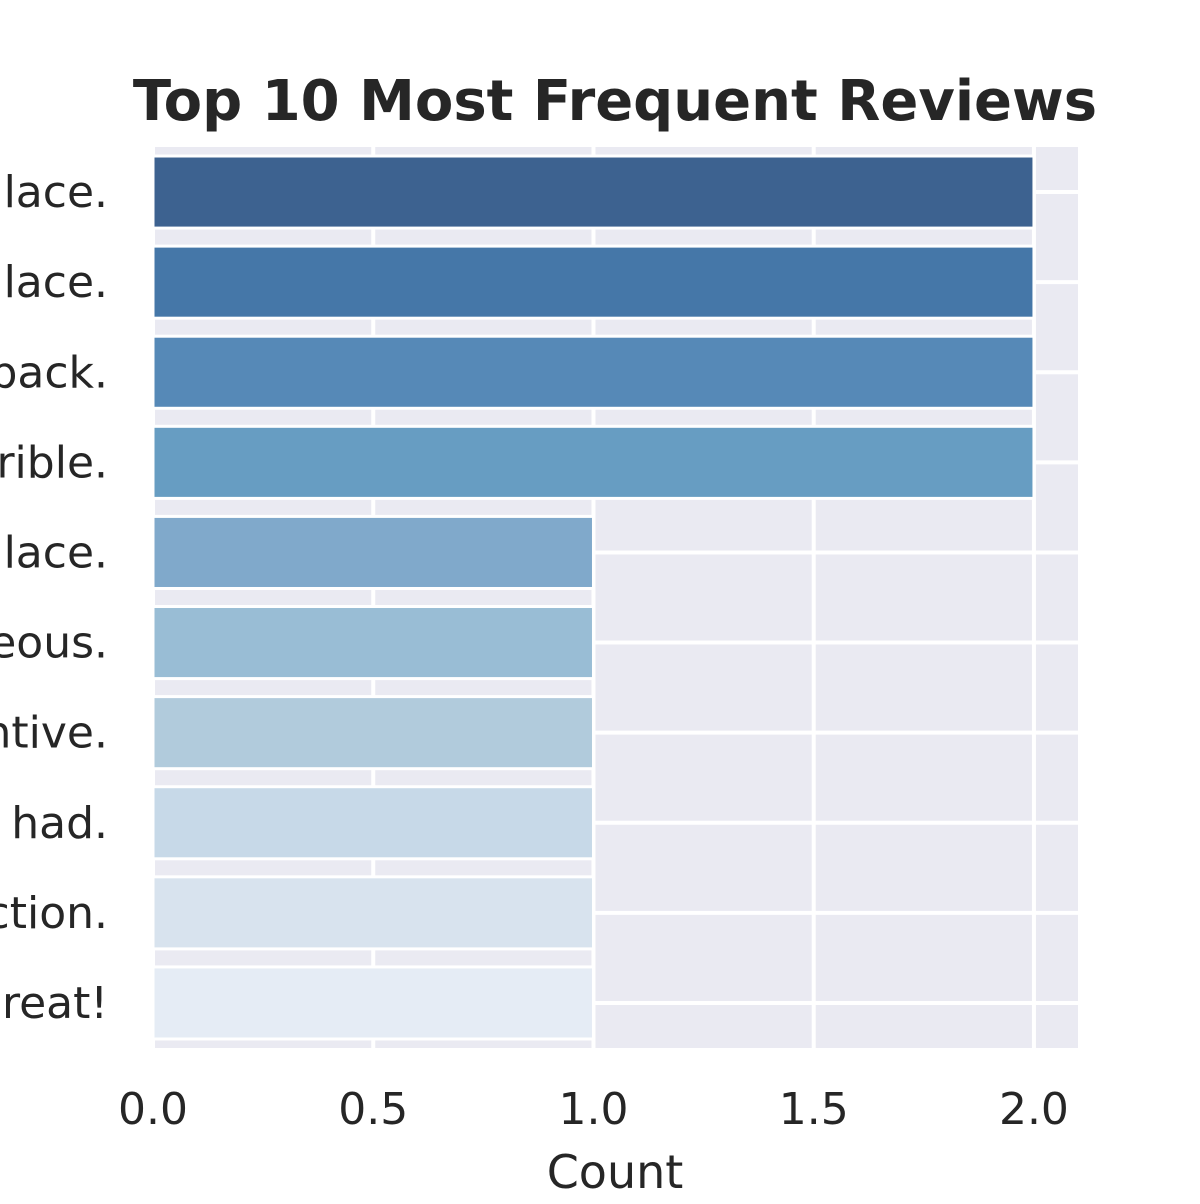  What do you see at coordinates (54, 372) in the screenshot?
I see `y-tick-label: back.` at bounding box center [54, 372].